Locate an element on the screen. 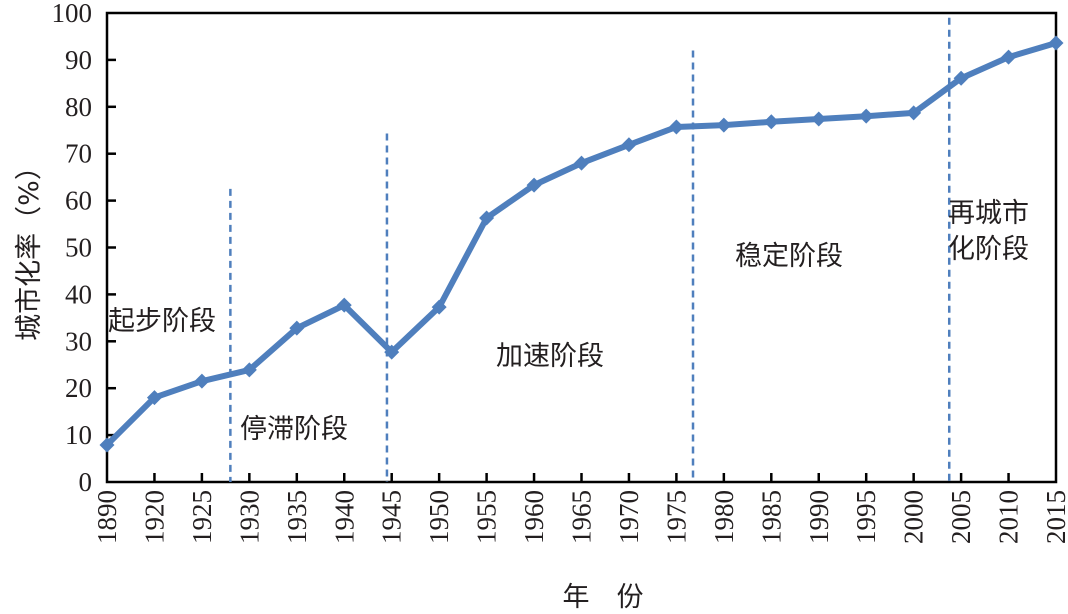 The width and height of the screenshot is (1068, 614). stage-label: 起步阶段 is located at coordinates (162, 321).